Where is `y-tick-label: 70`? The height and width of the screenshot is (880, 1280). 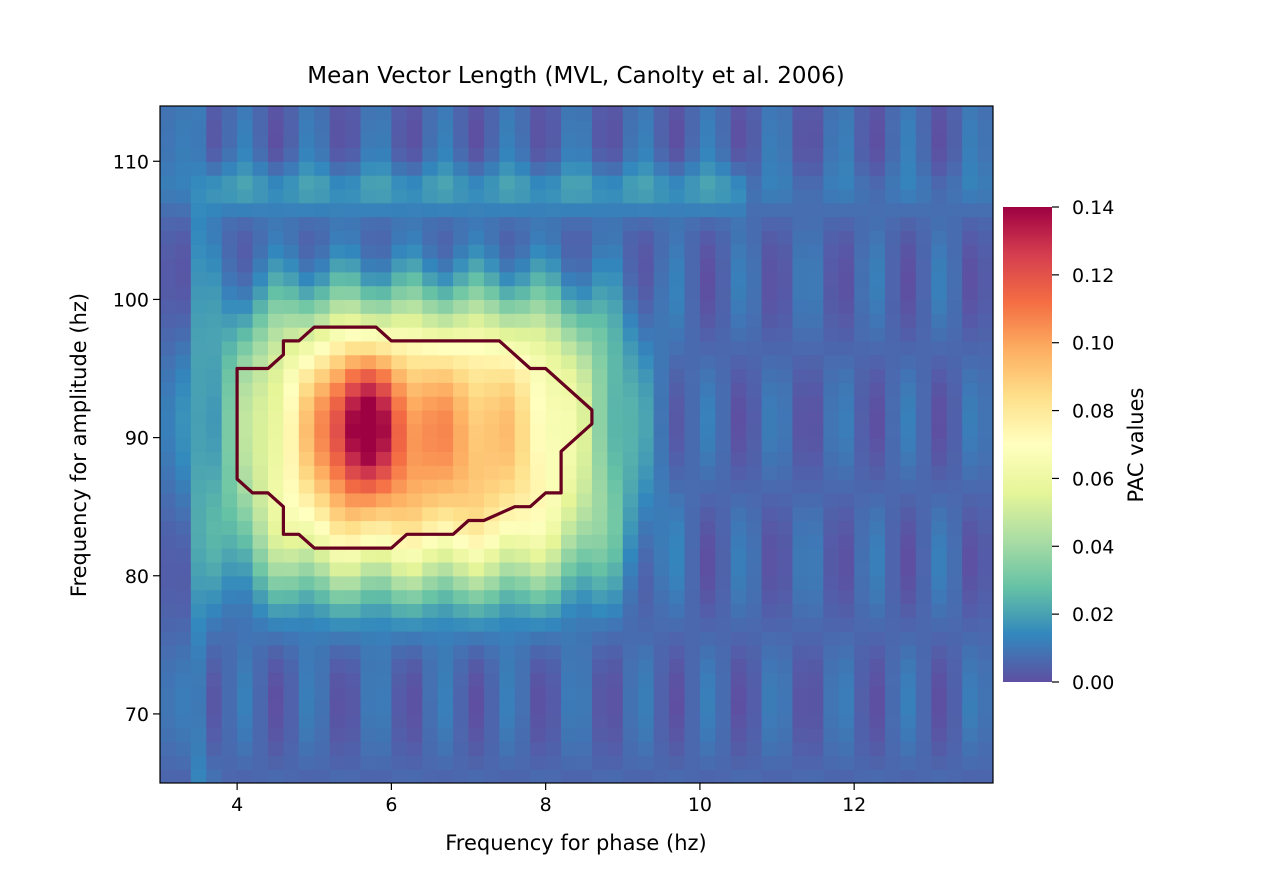
y-tick-label: 70 is located at coordinates (137, 715).